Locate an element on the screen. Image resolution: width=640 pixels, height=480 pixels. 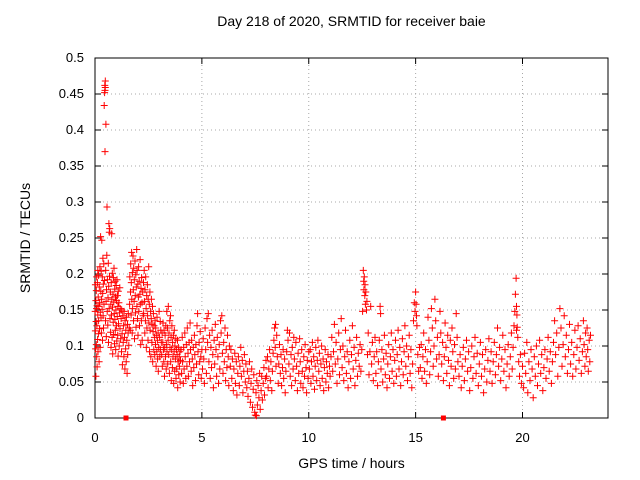
y-tick-label: 0.35 is located at coordinates (71, 165).